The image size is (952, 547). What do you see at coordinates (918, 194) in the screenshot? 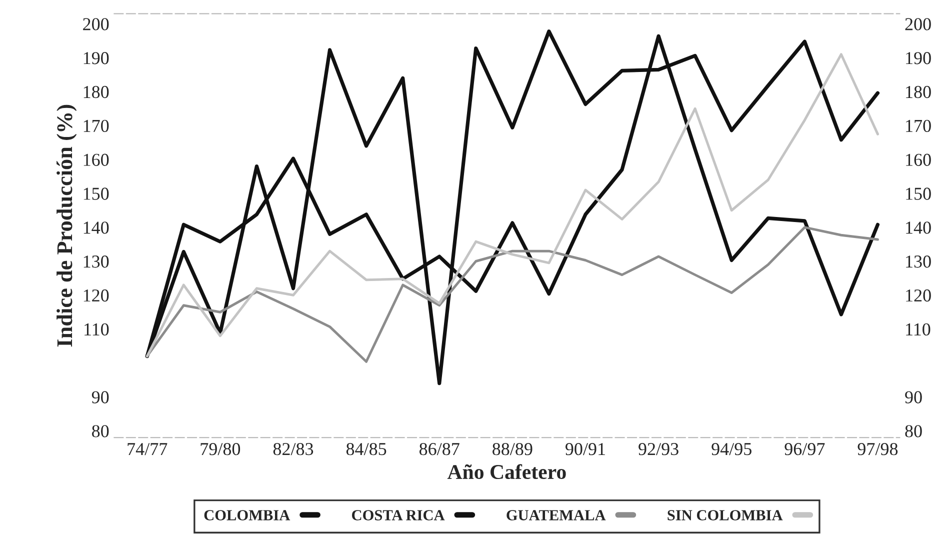
I see `y2-tick-label: 150` at bounding box center [918, 194].